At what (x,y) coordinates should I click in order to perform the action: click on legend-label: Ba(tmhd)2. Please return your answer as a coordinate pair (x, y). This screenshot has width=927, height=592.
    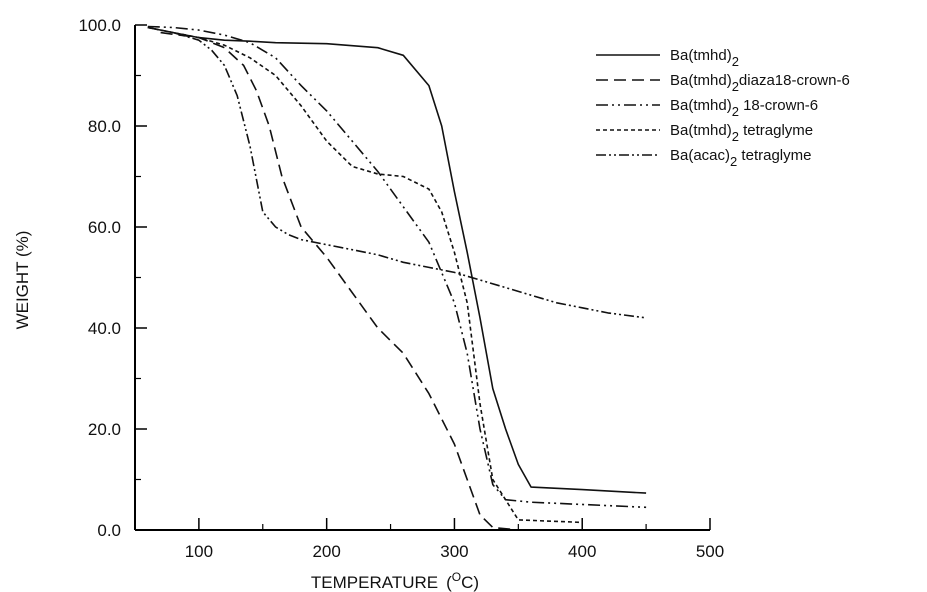
    Looking at the image, I should click on (704, 58).